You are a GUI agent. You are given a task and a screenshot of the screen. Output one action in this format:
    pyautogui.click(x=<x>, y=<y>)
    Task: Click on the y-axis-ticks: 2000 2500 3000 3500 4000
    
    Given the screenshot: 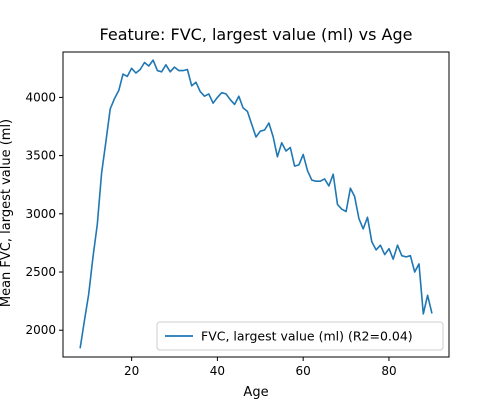 What is the action you would take?
    pyautogui.click(x=44, y=213)
    